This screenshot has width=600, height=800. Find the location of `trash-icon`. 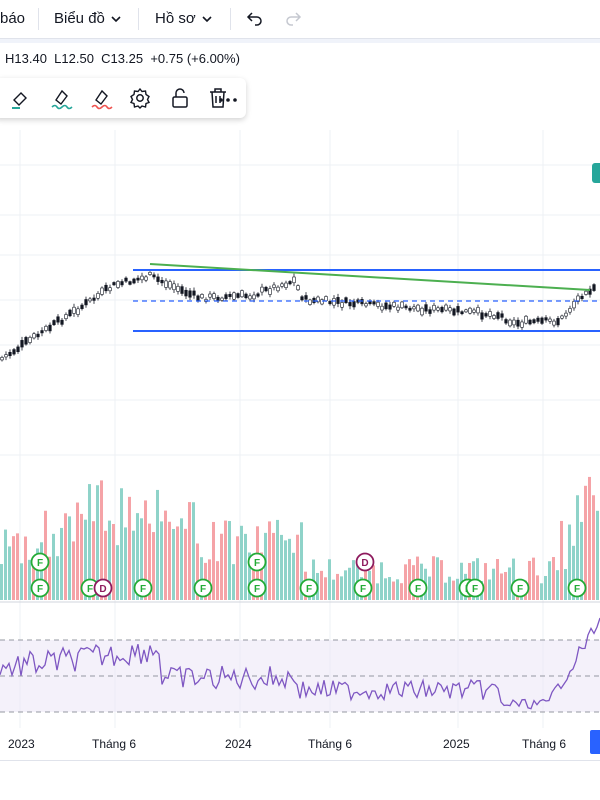

trash-icon is located at coordinates (218, 98).